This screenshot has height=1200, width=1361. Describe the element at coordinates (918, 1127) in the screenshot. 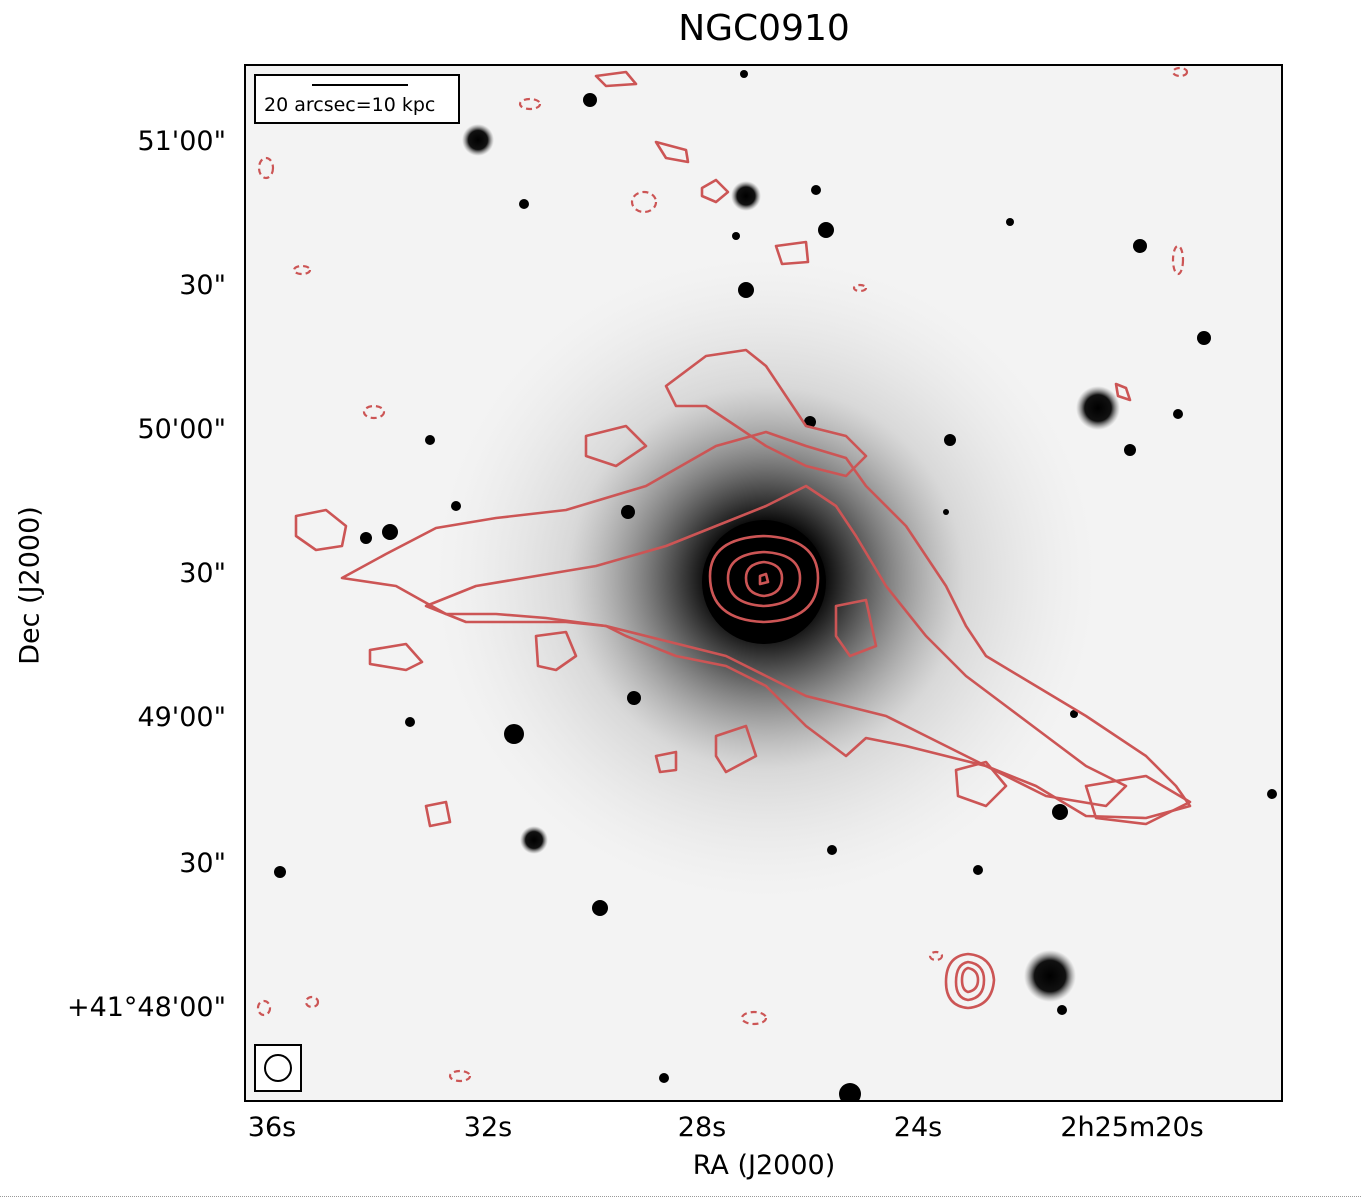

I see `xtick-label: 24s` at that location.